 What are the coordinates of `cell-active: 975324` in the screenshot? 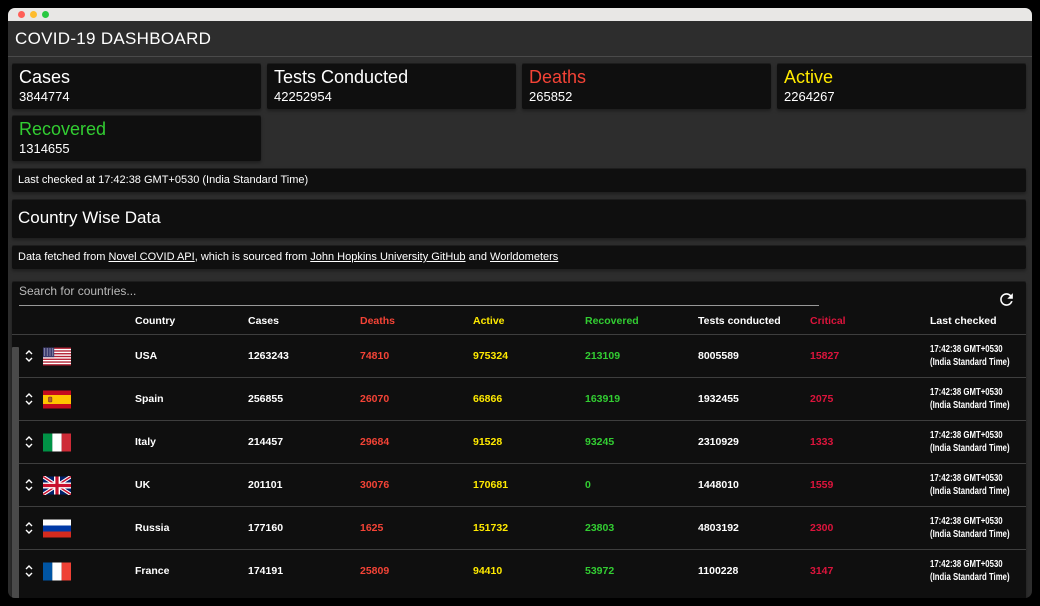 It's located at (491, 355).